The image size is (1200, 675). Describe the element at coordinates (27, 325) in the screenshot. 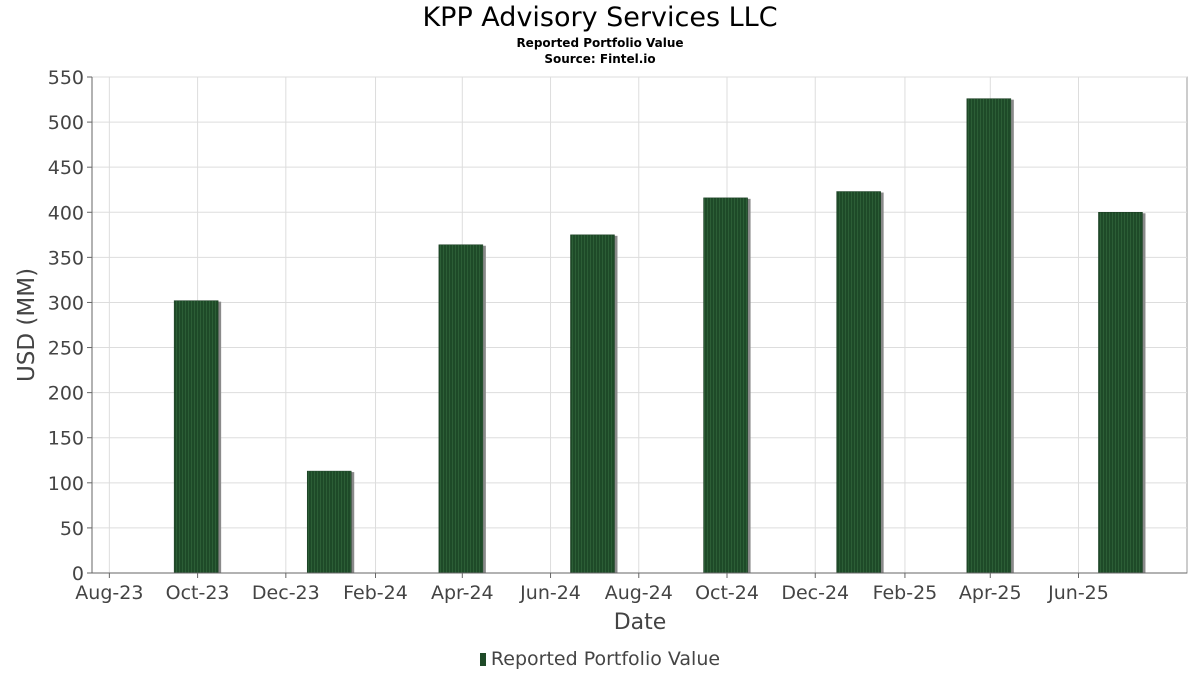

I see `y-axis-label: USD (MM)` at that location.